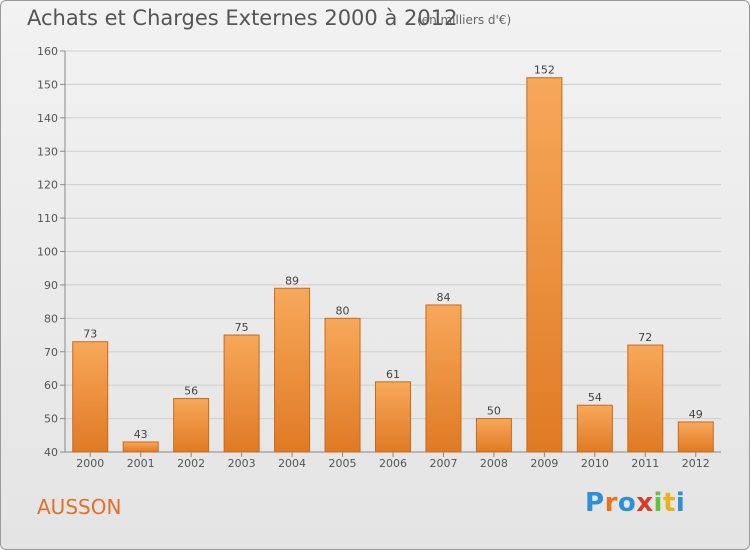  Describe the element at coordinates (645, 463) in the screenshot. I see `x-tick-label: 2011` at that location.